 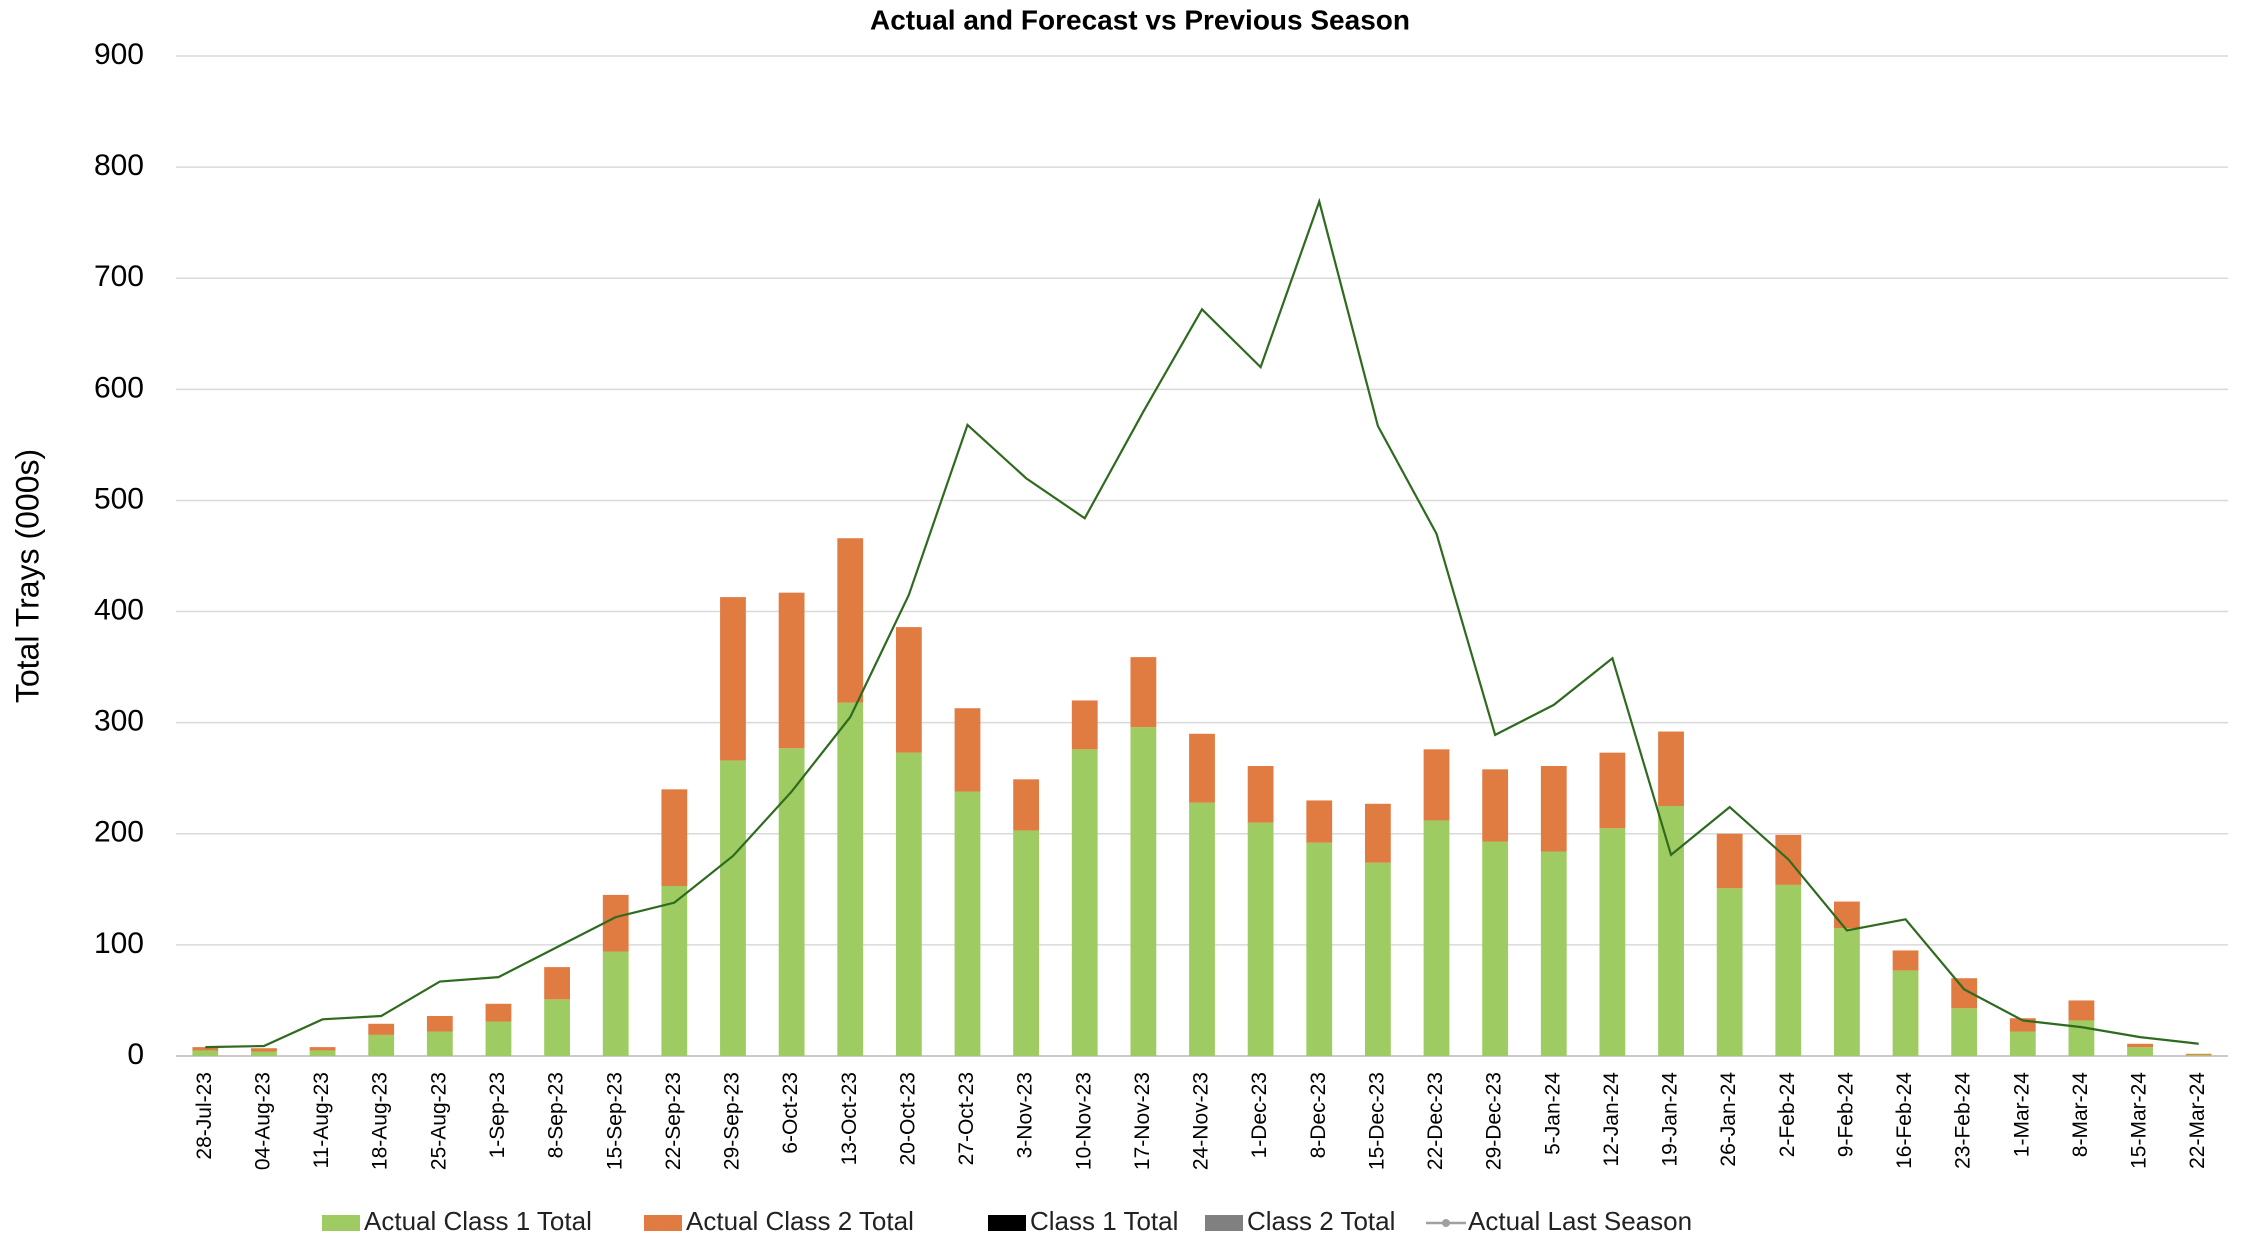 What do you see at coordinates (614, 1121) in the screenshot?
I see `x-tick-label: 15-Sep-23` at bounding box center [614, 1121].